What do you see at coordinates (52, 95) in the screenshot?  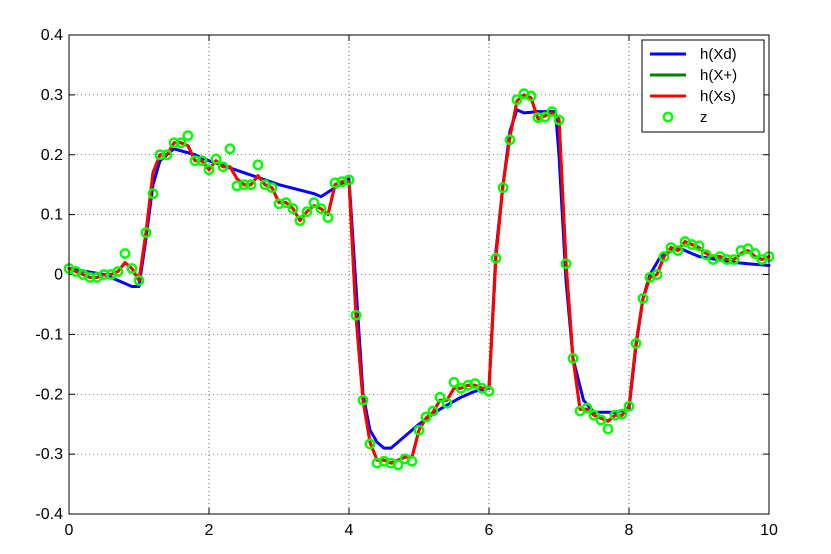 I see `y-tick-label: 0.3` at bounding box center [52, 95].